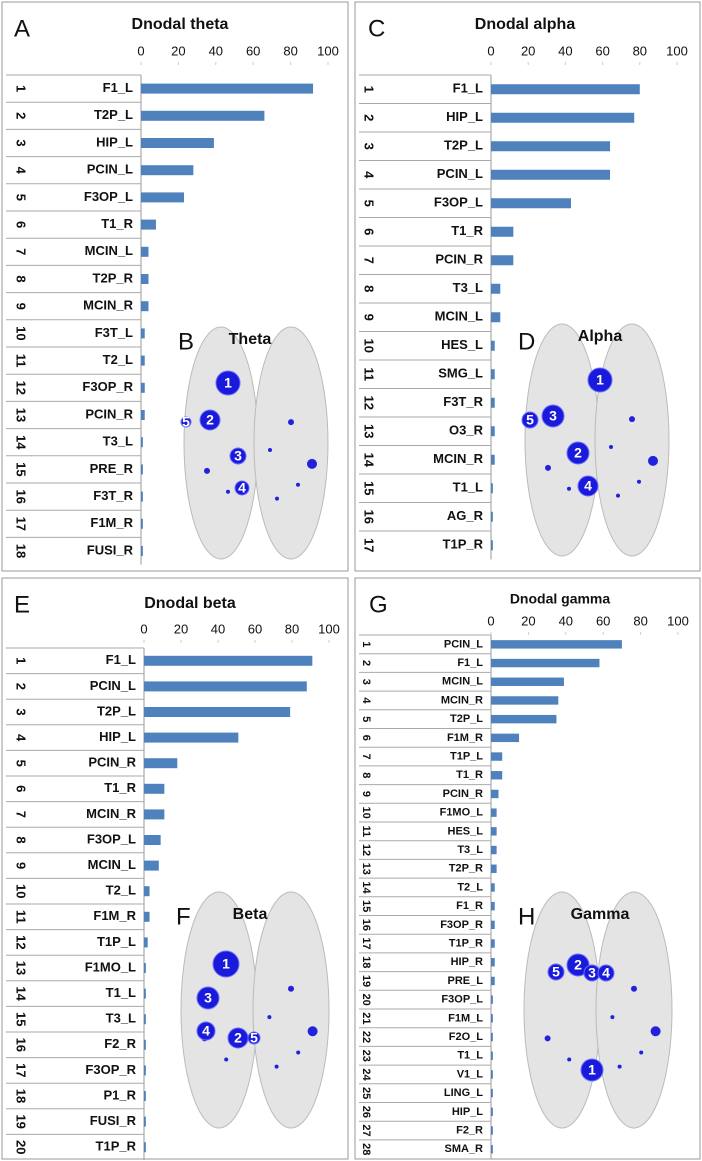 The width and height of the screenshot is (702, 1161). Describe the element at coordinates (113, 277) in the screenshot. I see `category-label: T2P_R` at that location.